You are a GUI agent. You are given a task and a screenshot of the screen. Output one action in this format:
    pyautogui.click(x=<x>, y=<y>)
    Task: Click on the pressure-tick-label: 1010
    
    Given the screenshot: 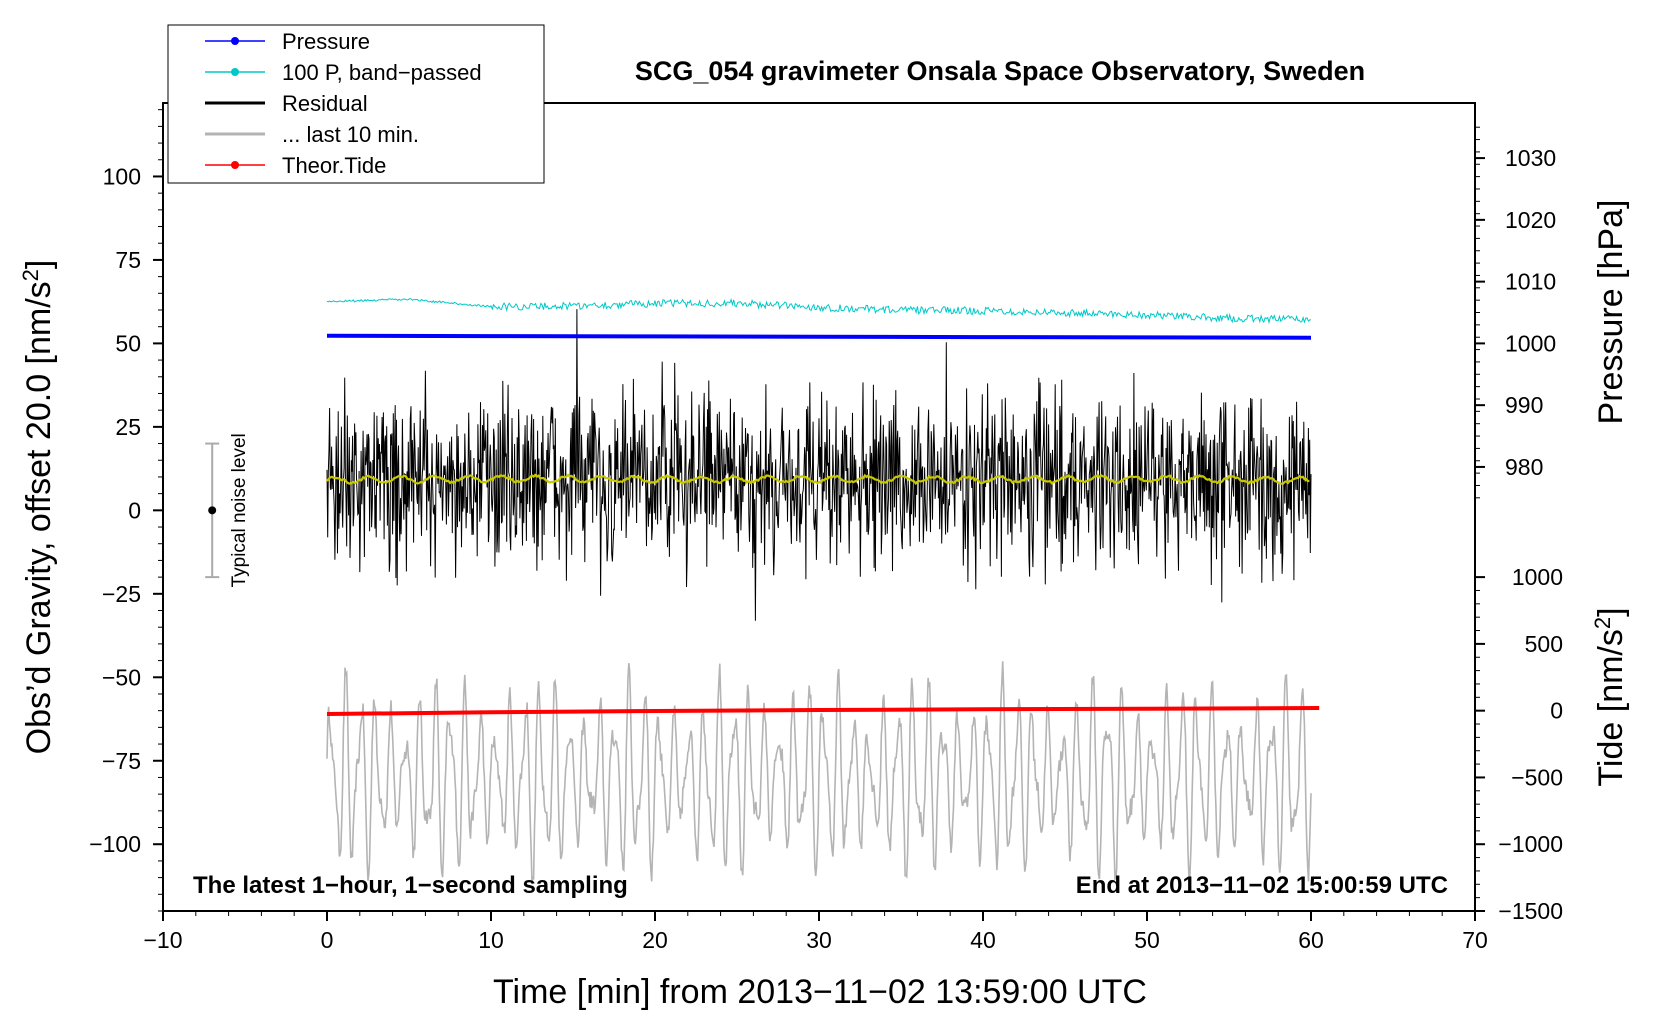 What is the action you would take?
    pyautogui.click(x=1530, y=282)
    